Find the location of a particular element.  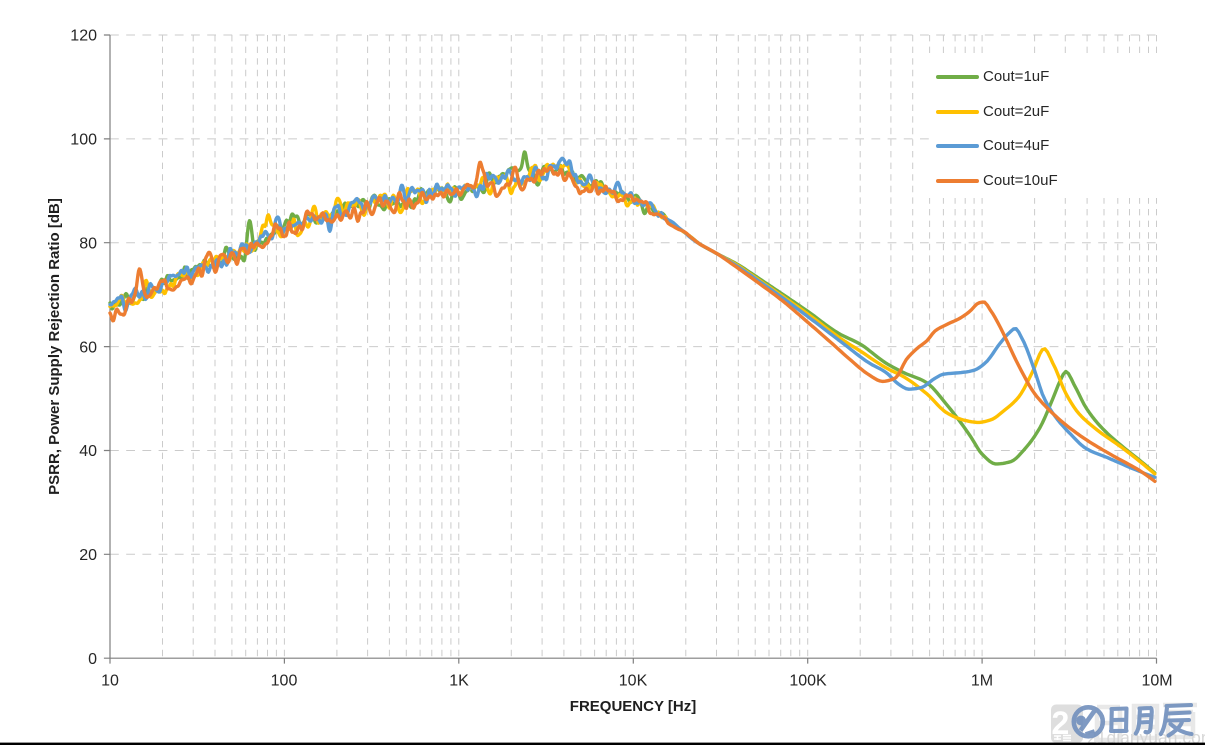

svg-text: 1M is located at coordinates (982, 680).